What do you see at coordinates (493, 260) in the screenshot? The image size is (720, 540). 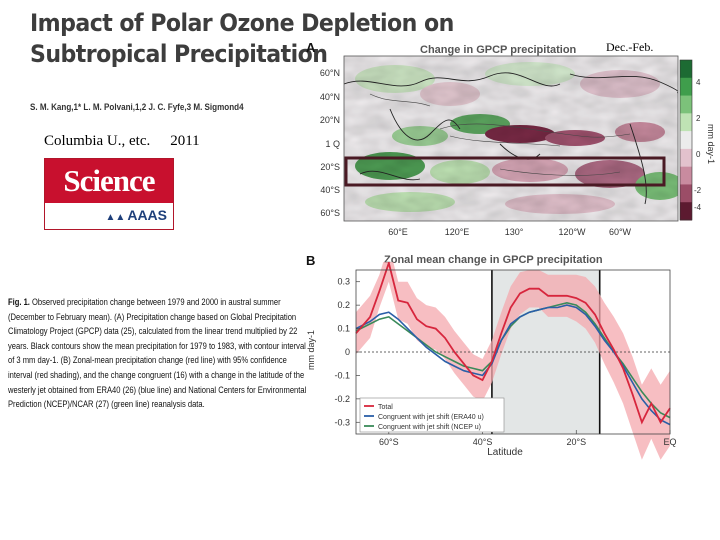 I see `panel-b-title: Zonal mean change in GPCP precipitation` at bounding box center [493, 260].